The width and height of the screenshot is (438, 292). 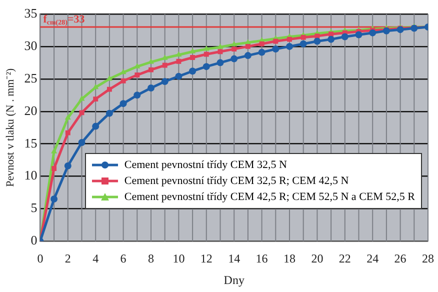 I want to click on y-tick-label: 25, so click(x=31, y=78).